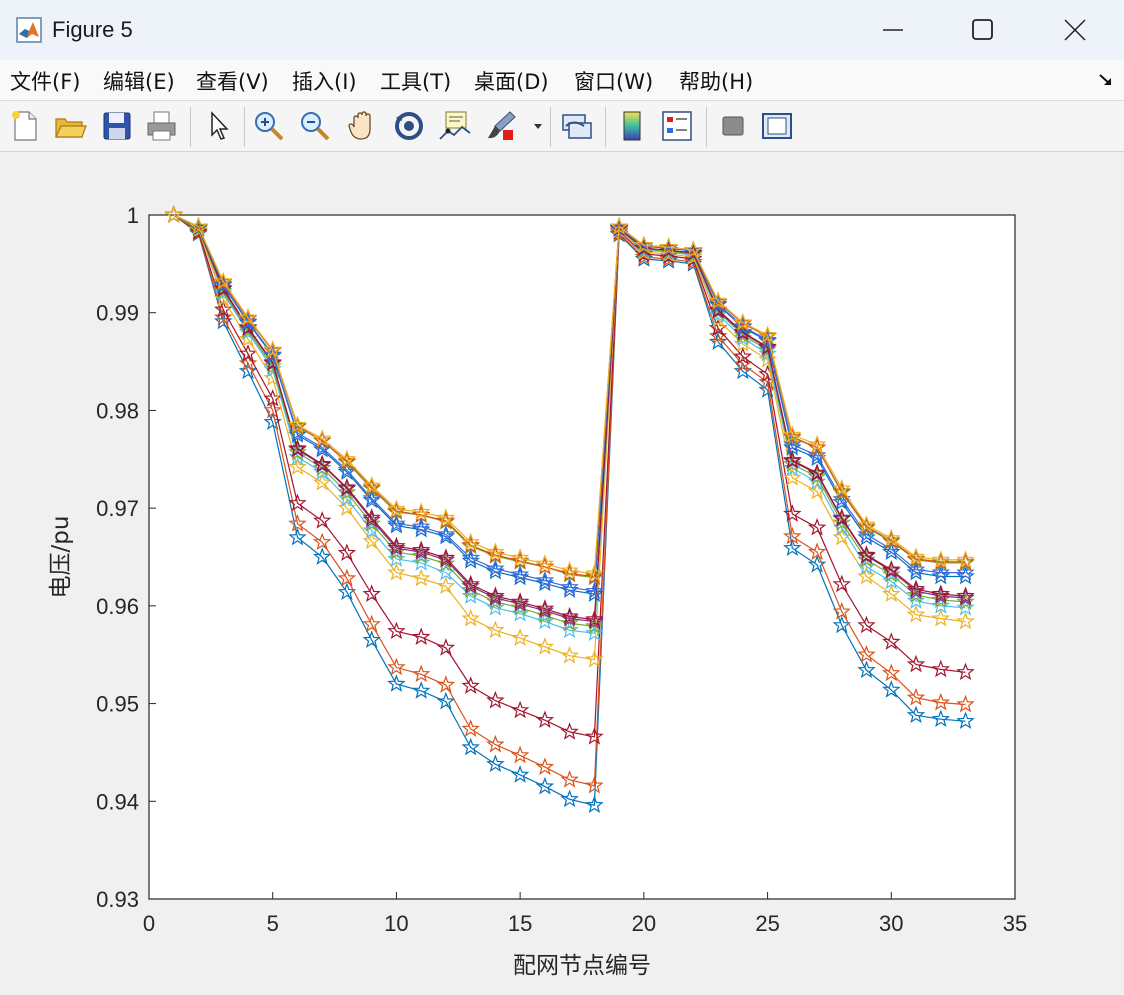 The image size is (1124, 995). Describe the element at coordinates (767, 923) in the screenshot. I see `x-tick-label: 25` at that location.